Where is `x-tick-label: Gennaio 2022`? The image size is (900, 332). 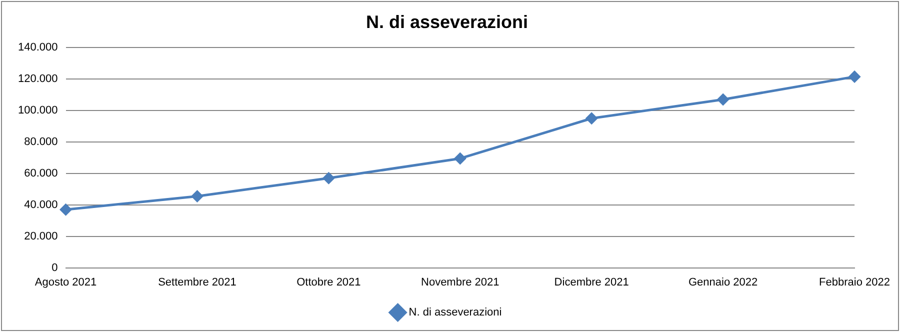
x-tick-label: Gennaio 2022 is located at coordinates (723, 282).